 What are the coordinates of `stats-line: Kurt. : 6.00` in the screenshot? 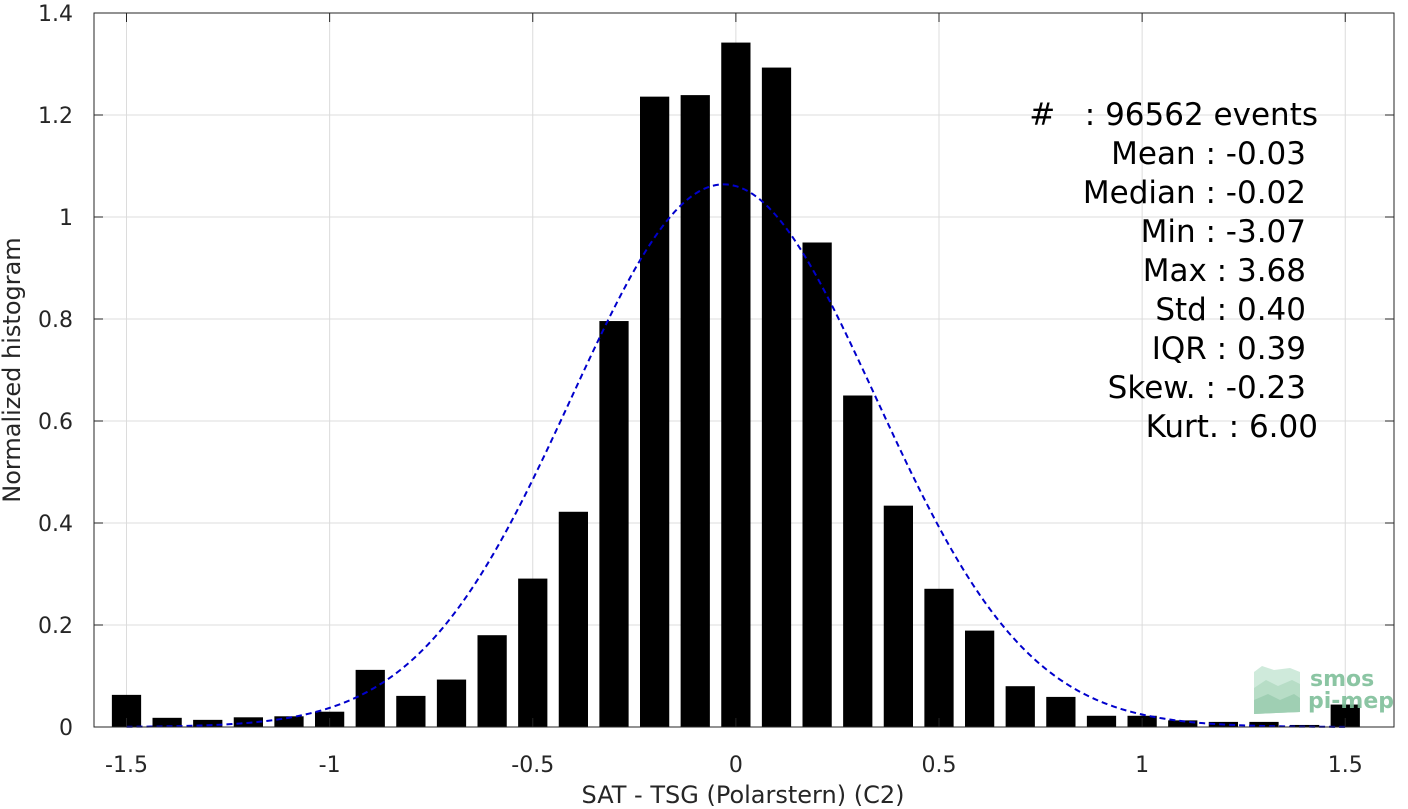 It's located at (1232, 427).